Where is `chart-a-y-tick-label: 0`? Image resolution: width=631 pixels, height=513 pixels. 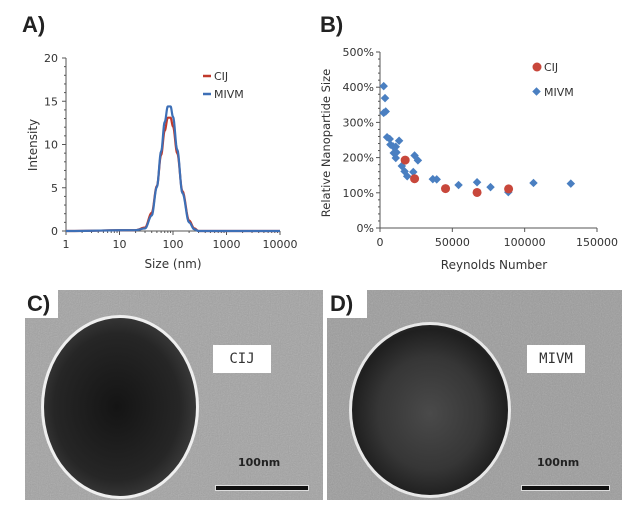 chart-a-y-tick-label: 0 is located at coordinates (54, 231).